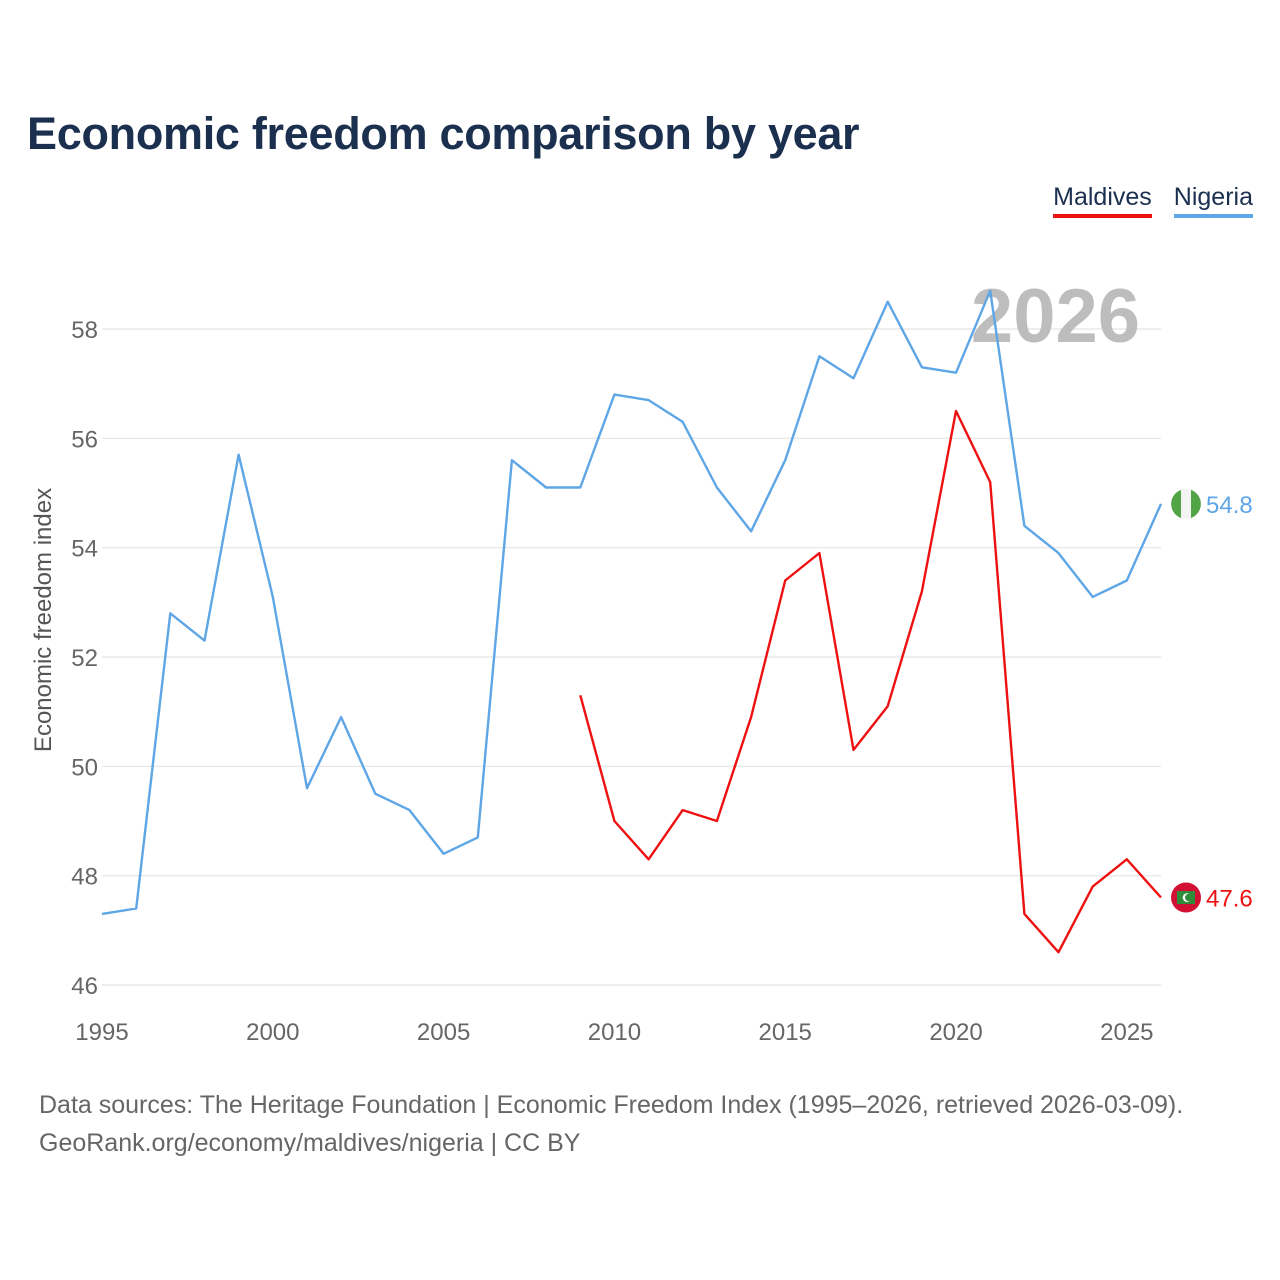 This screenshot has width=1280, height=1280. I want to click on y-tick-label: 58, so click(84, 330).